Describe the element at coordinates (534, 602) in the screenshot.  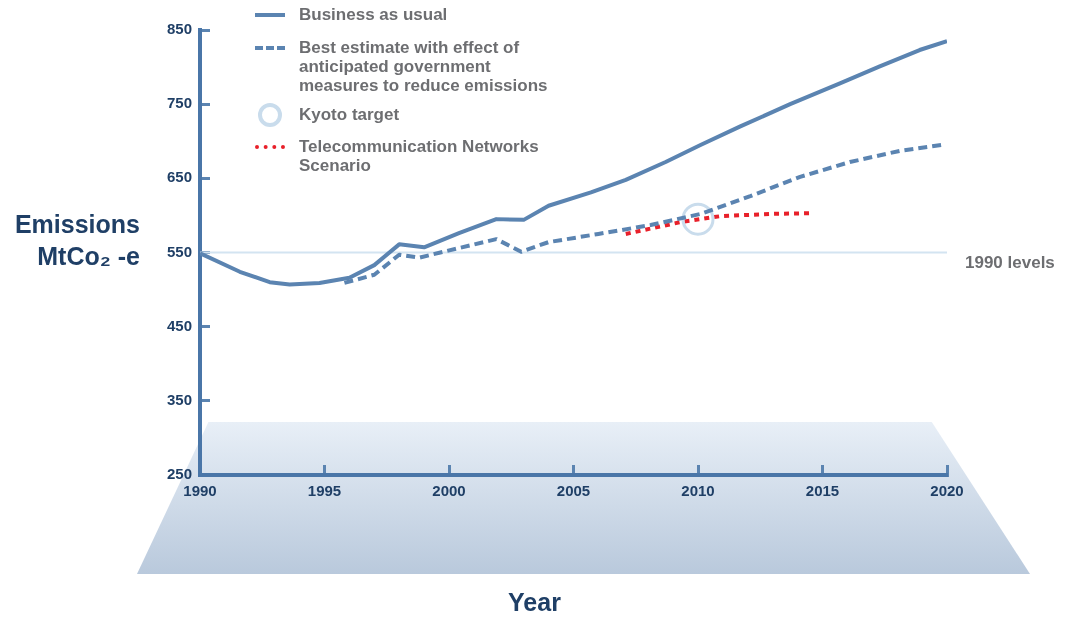
I see `x-axis-title: Year` at that location.